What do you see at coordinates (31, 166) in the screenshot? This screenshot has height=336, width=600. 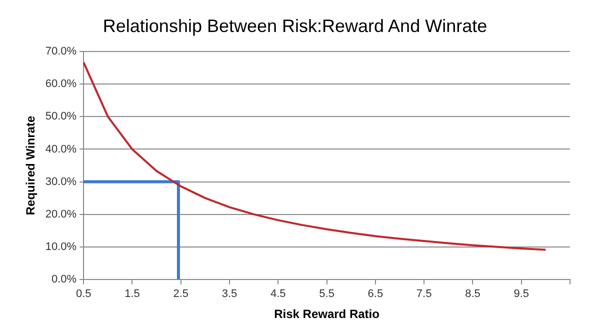 I see `y-axis-title: Required Winrate` at bounding box center [31, 166].